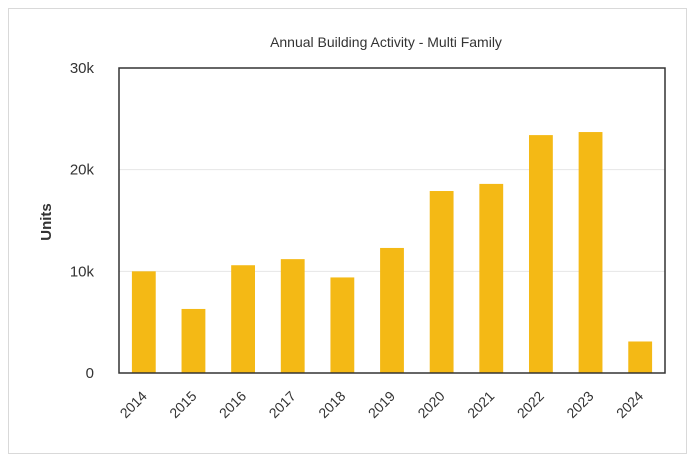  Describe the element at coordinates (342, 325) in the screenshot. I see `bar-2018` at that location.